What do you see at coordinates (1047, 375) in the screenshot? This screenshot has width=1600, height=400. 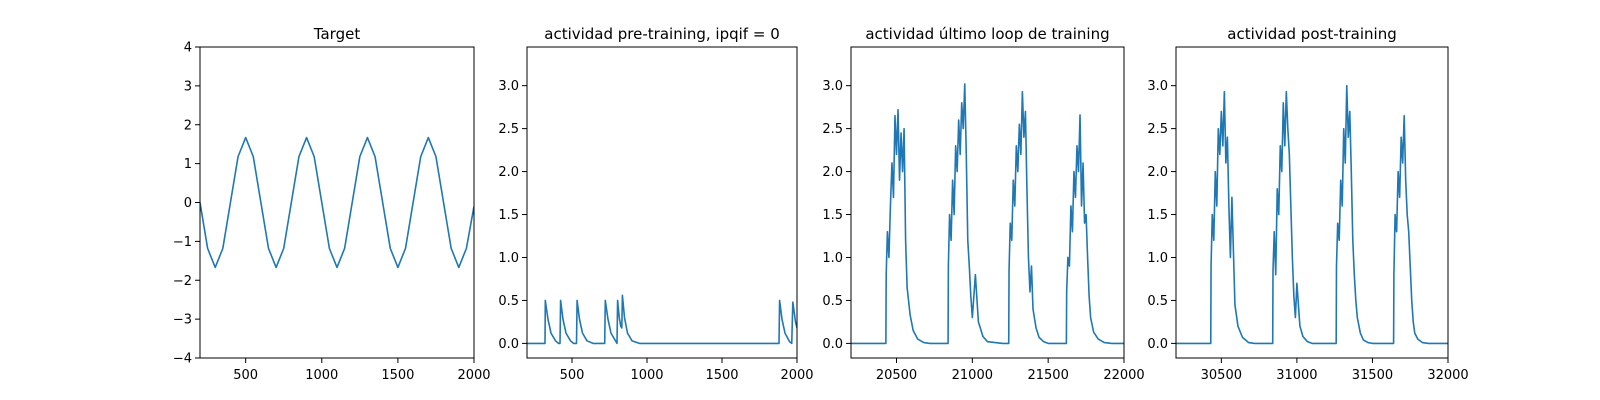 I see `x-tick-label: 21500` at bounding box center [1047, 375].